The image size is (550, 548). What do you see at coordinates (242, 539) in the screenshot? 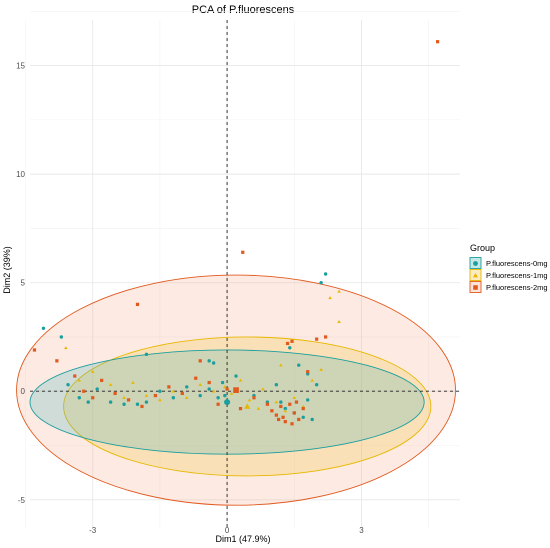
I see `x-axis-label: Dim1 (47.9%)` at bounding box center [242, 539].